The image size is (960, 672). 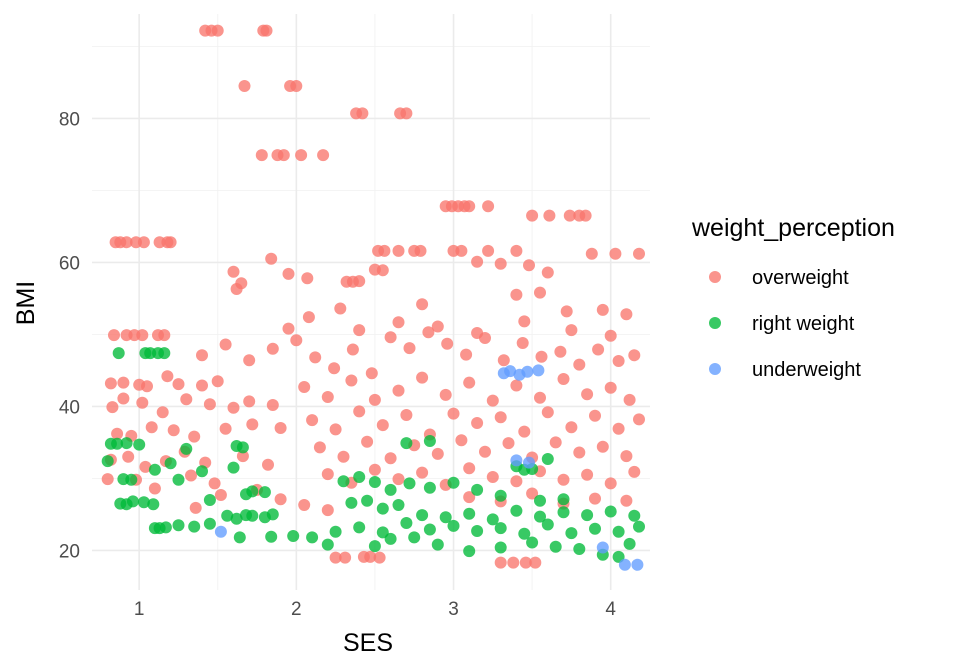 What do you see at coordinates (806, 370) in the screenshot?
I see `legend-label: underweight` at bounding box center [806, 370].